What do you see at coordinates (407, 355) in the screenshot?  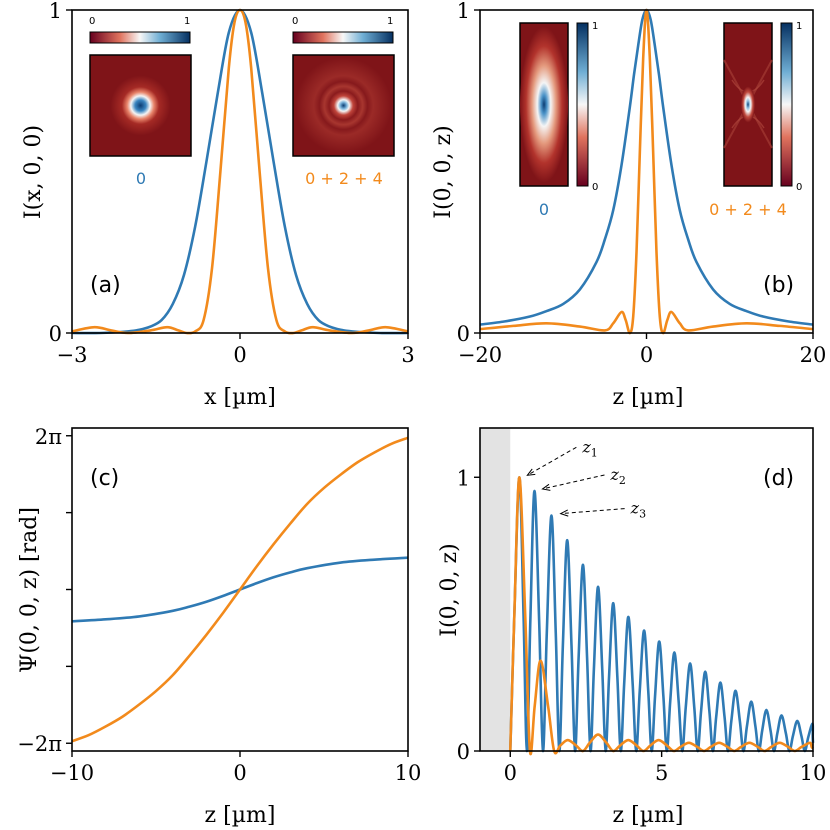 I see `x-tick-label: 3` at bounding box center [407, 355].